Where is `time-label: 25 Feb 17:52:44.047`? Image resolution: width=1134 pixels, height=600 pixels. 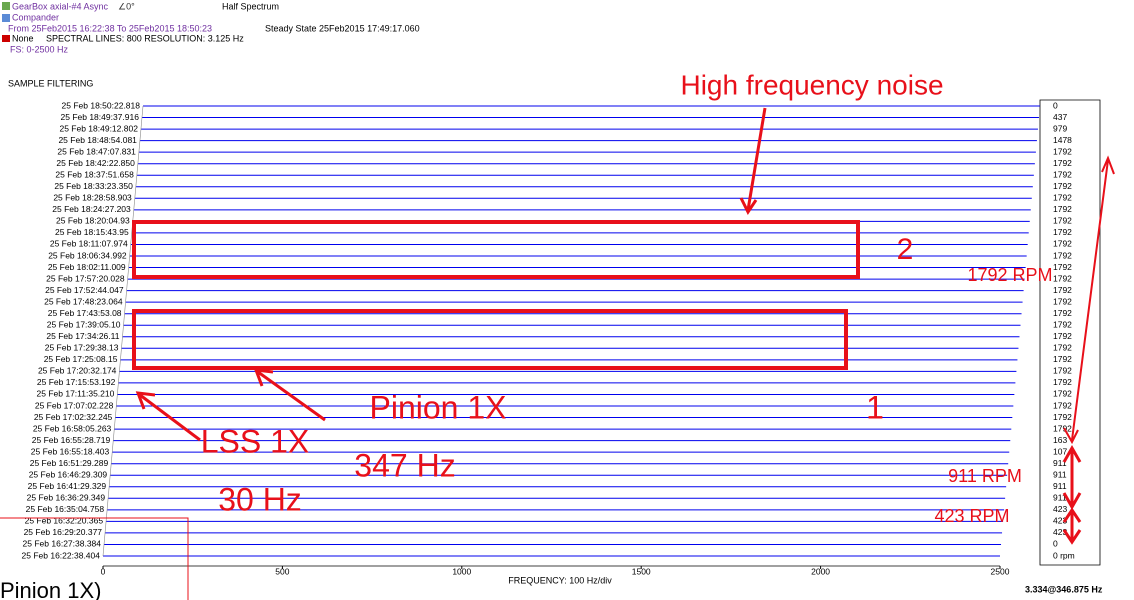
time-label: 25 Feb 17:52:44.047 is located at coordinates (84, 290).